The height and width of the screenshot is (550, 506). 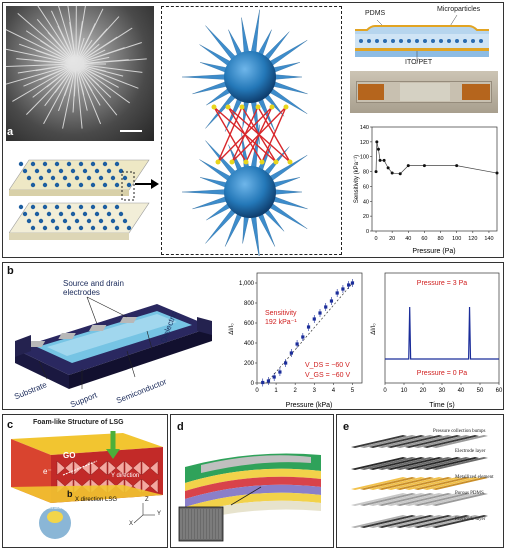 I want to click on chart-b2-ylabel: ΔI/I₀, so click(x=374, y=329).